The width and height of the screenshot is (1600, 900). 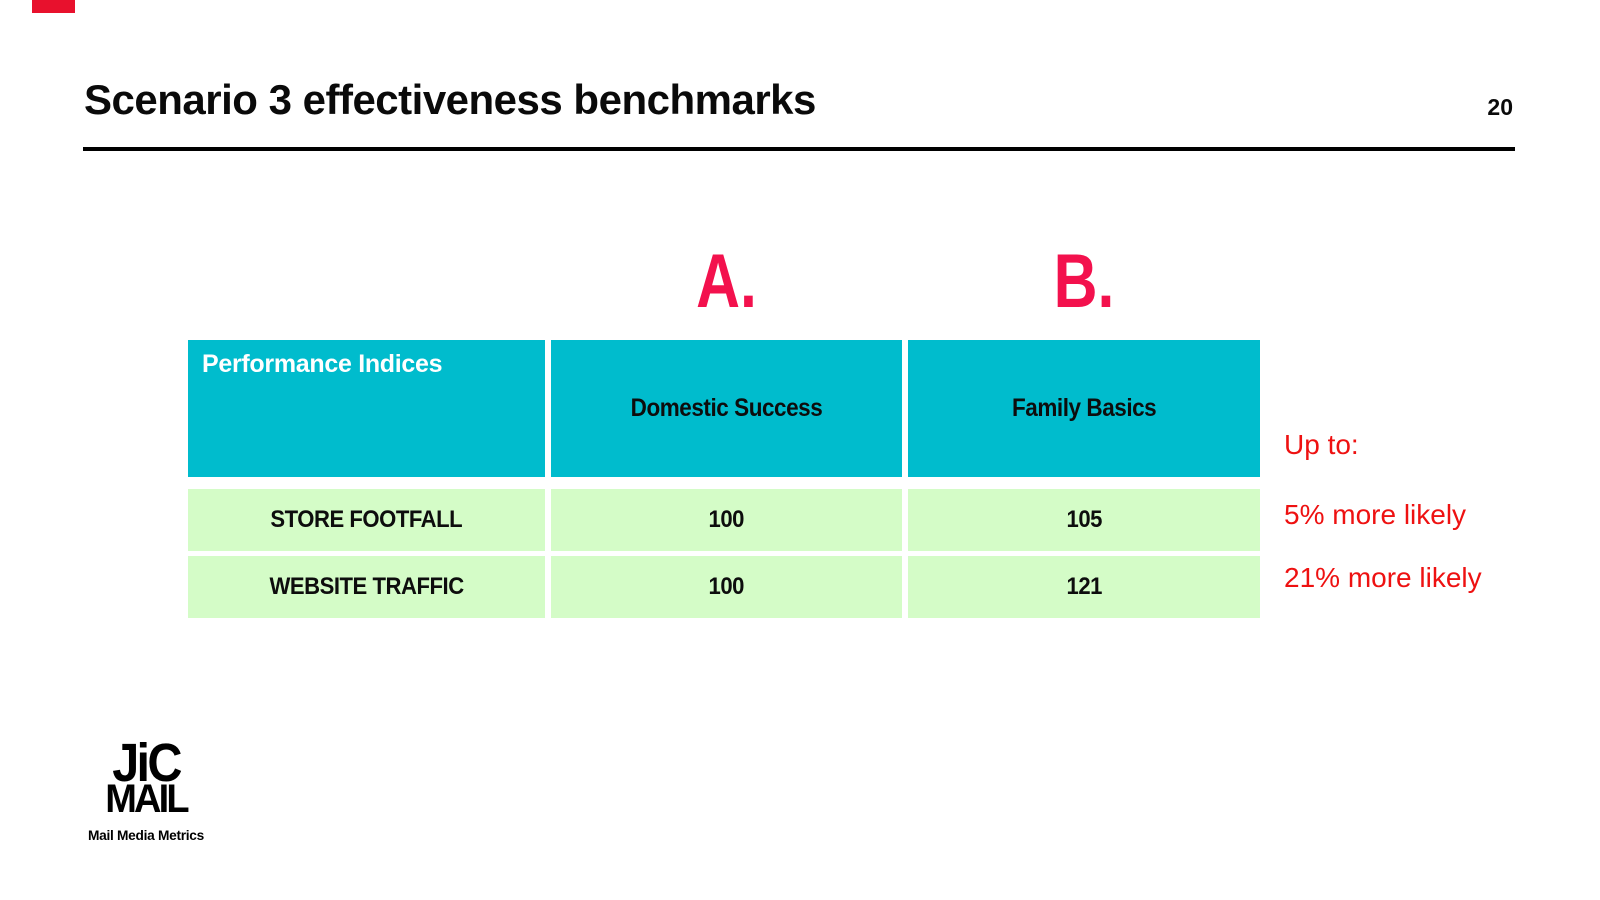 What do you see at coordinates (147, 799) in the screenshot?
I see `logo-mail-text: MAIL` at bounding box center [147, 799].